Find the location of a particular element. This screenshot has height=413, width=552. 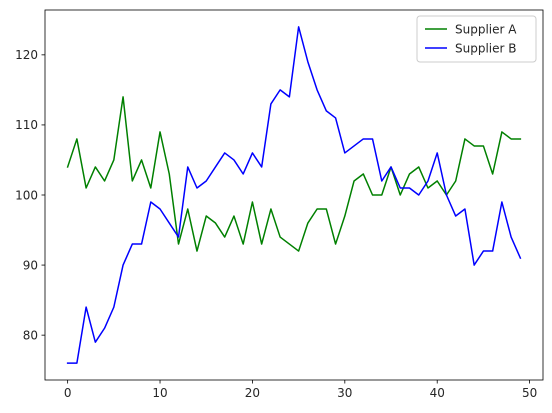

y-tick-label: 120 is located at coordinates (26, 55).